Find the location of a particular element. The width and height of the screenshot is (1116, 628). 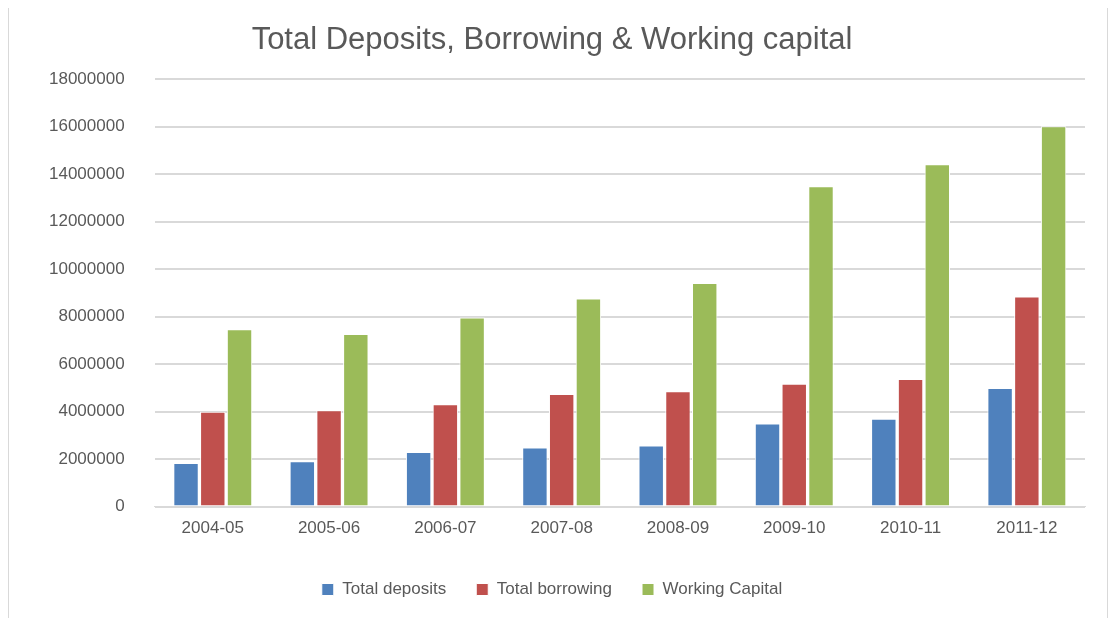

y-tick-label: 16000000 is located at coordinates (87, 126).